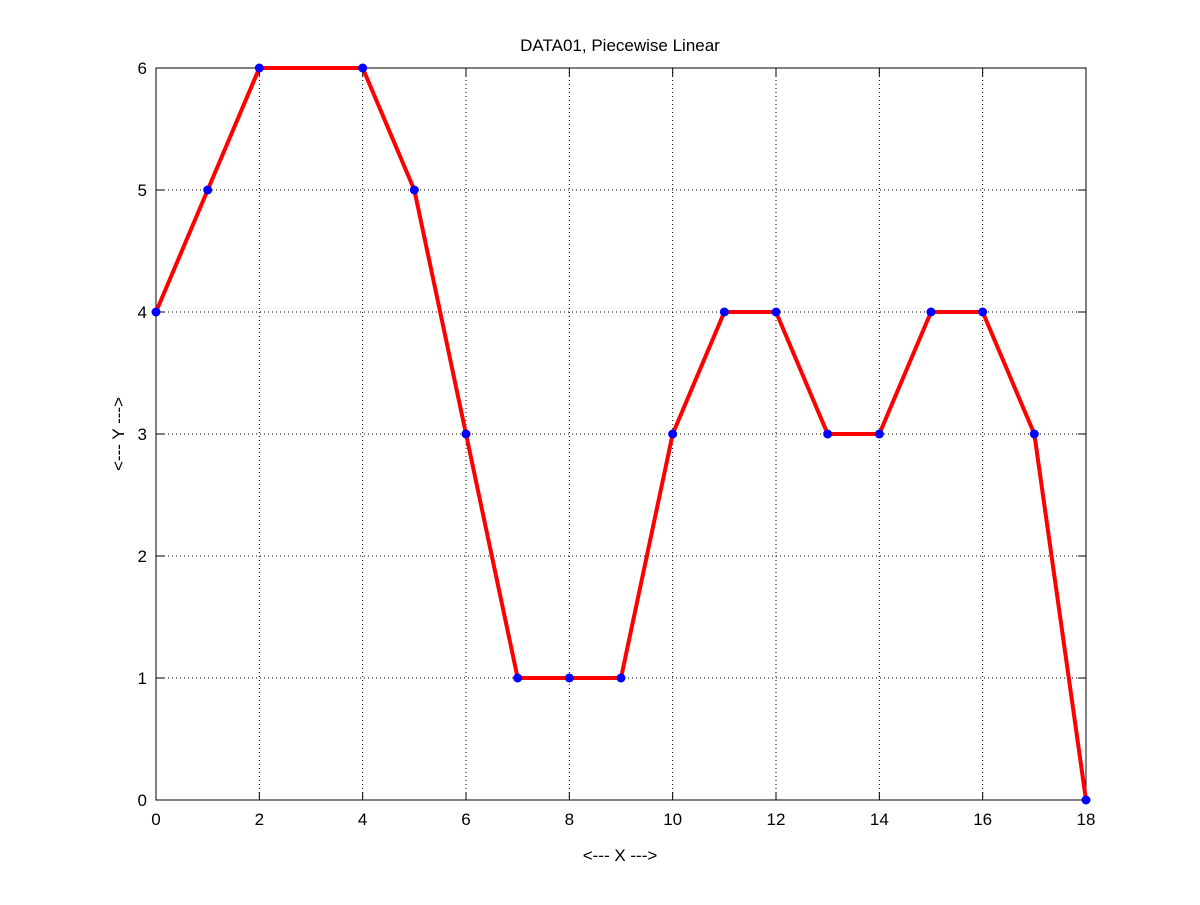  I want to click on x-tick-label: 12, so click(776, 819).